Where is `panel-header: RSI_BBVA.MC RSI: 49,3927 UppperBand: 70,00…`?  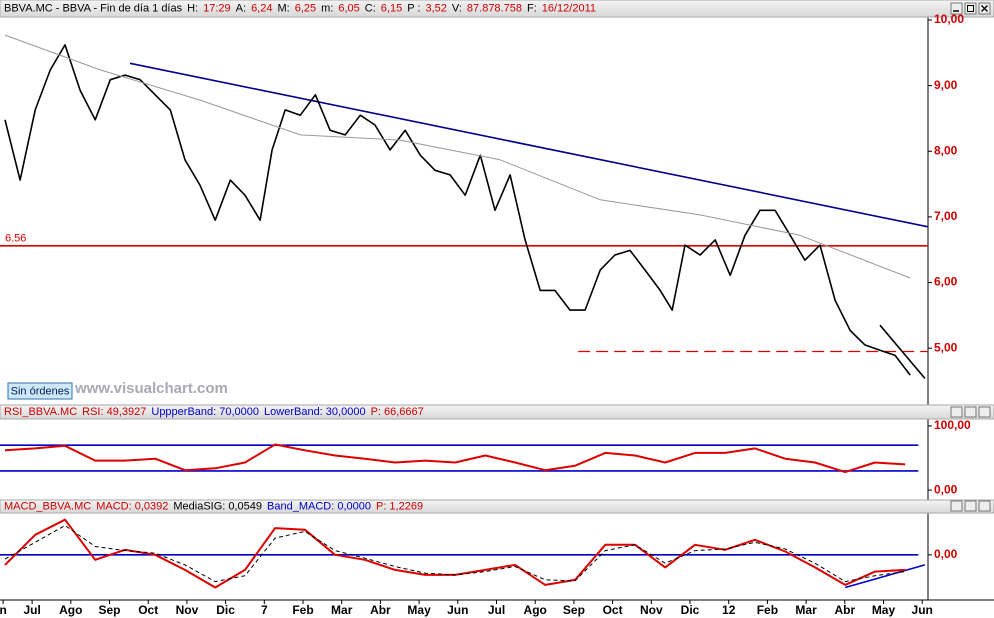 panel-header: RSI_BBVA.MC RSI: 49,3927 UppperBand: 70,00… is located at coordinates (214, 412).